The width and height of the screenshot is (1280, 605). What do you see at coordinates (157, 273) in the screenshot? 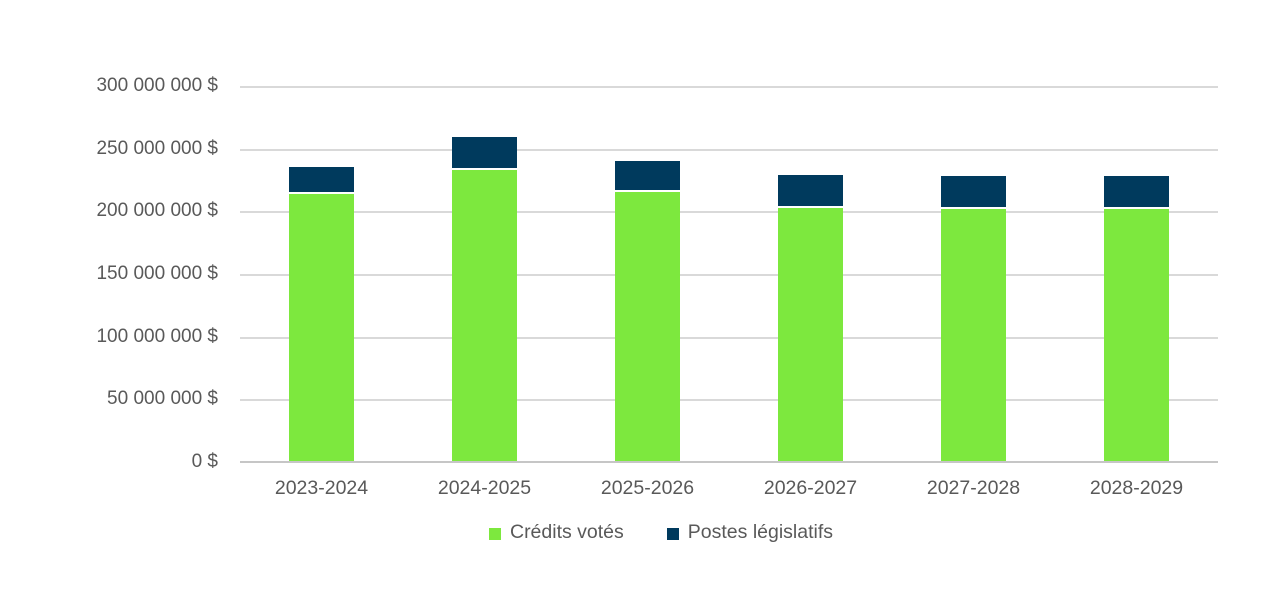
I see `y-axis-tick-label: 150 000 000 $` at bounding box center [157, 273].